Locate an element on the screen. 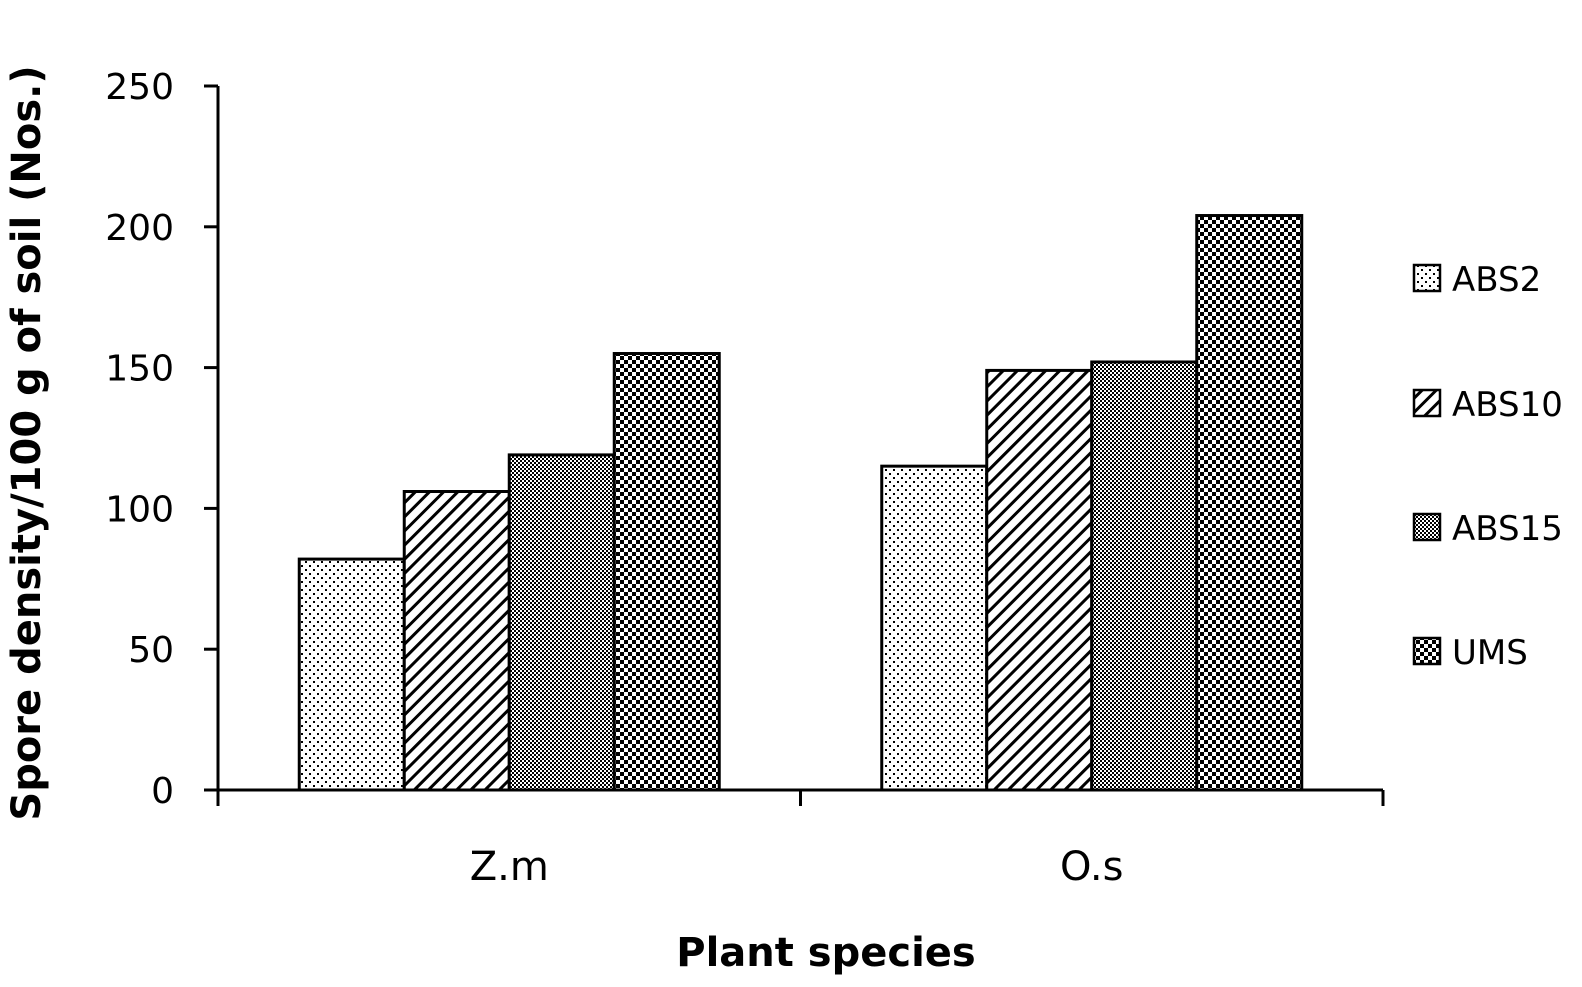 Image resolution: width=1582 pixels, height=987 pixels. legend-label-abs10: ABS10 is located at coordinates (1507, 405).